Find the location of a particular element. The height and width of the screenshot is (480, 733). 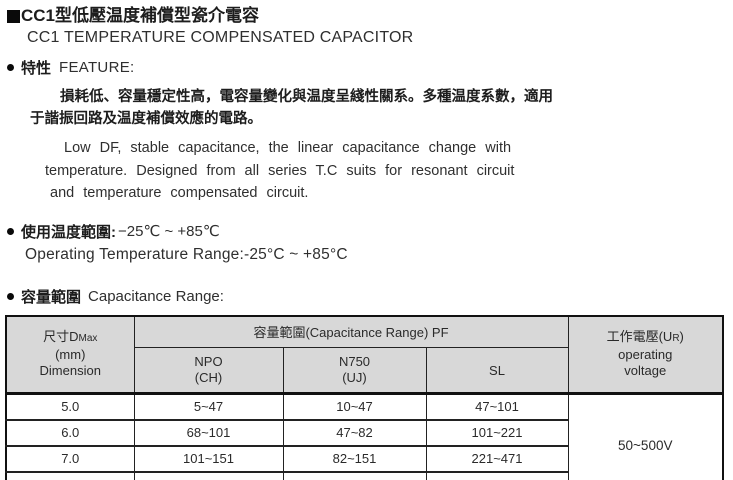

cell-npo: 5~47 is located at coordinates (208, 406).